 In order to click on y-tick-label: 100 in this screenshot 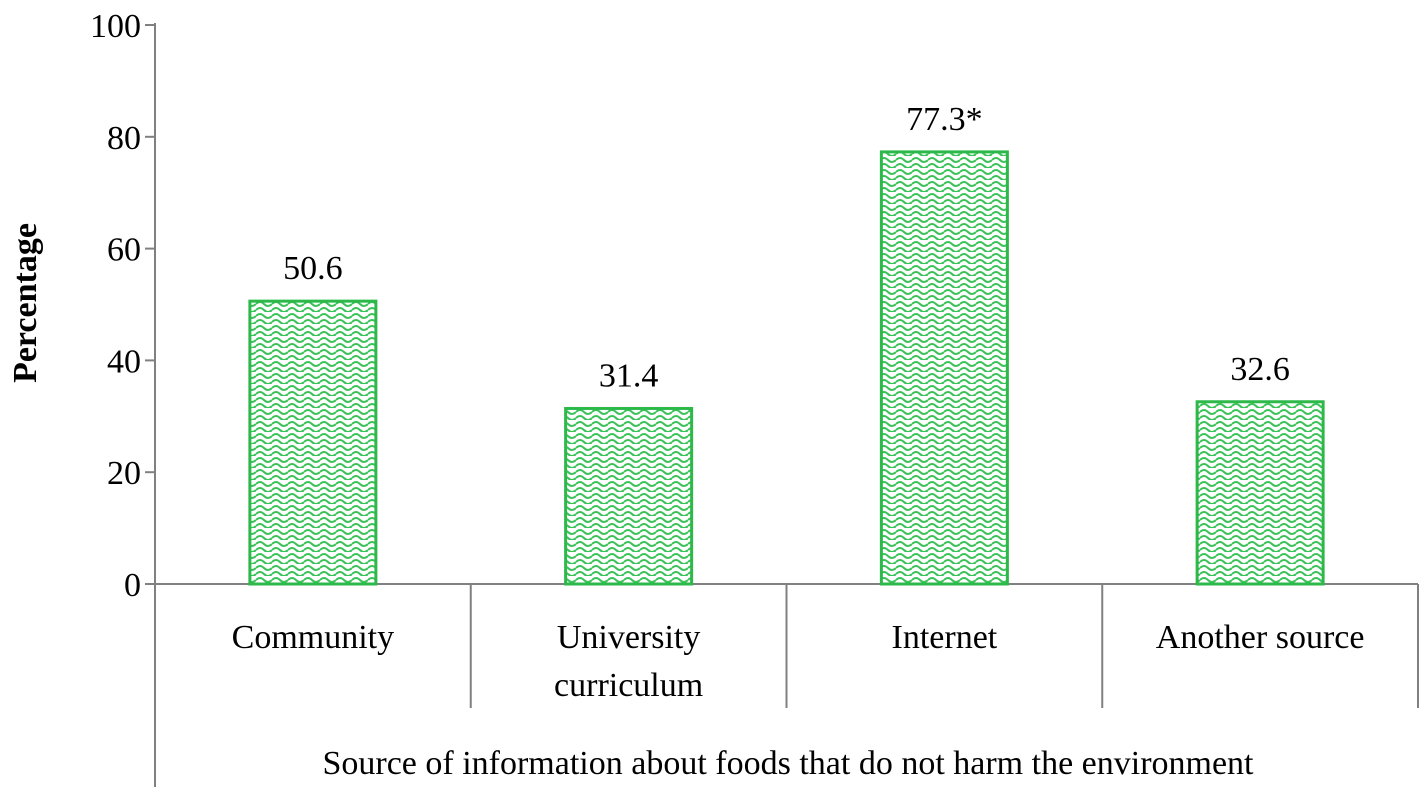, I will do `click(115, 26)`.